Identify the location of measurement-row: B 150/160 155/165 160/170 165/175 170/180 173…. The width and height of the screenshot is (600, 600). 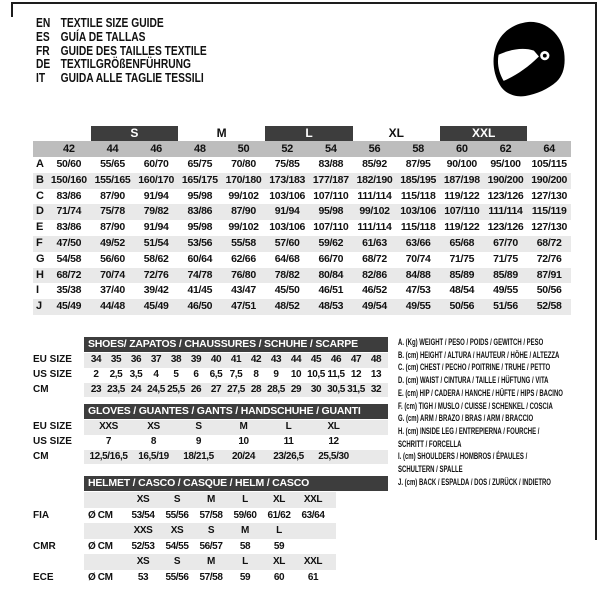
(302, 180).